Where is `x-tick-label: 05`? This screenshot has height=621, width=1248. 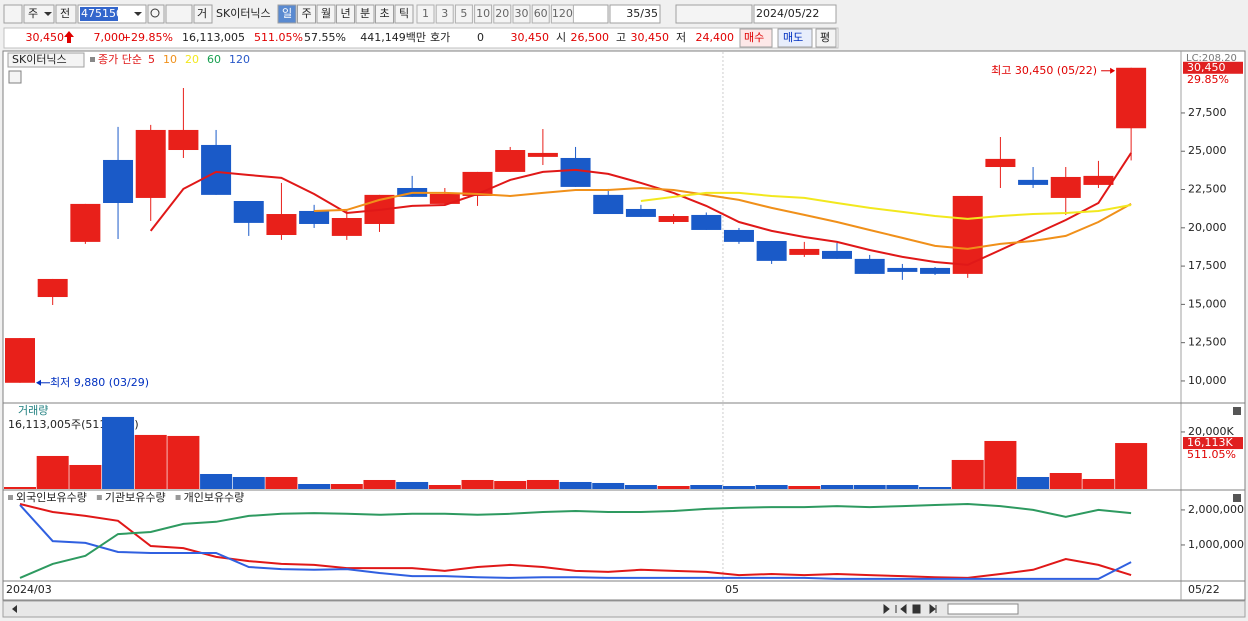 x-tick-label: 05 is located at coordinates (732, 589).